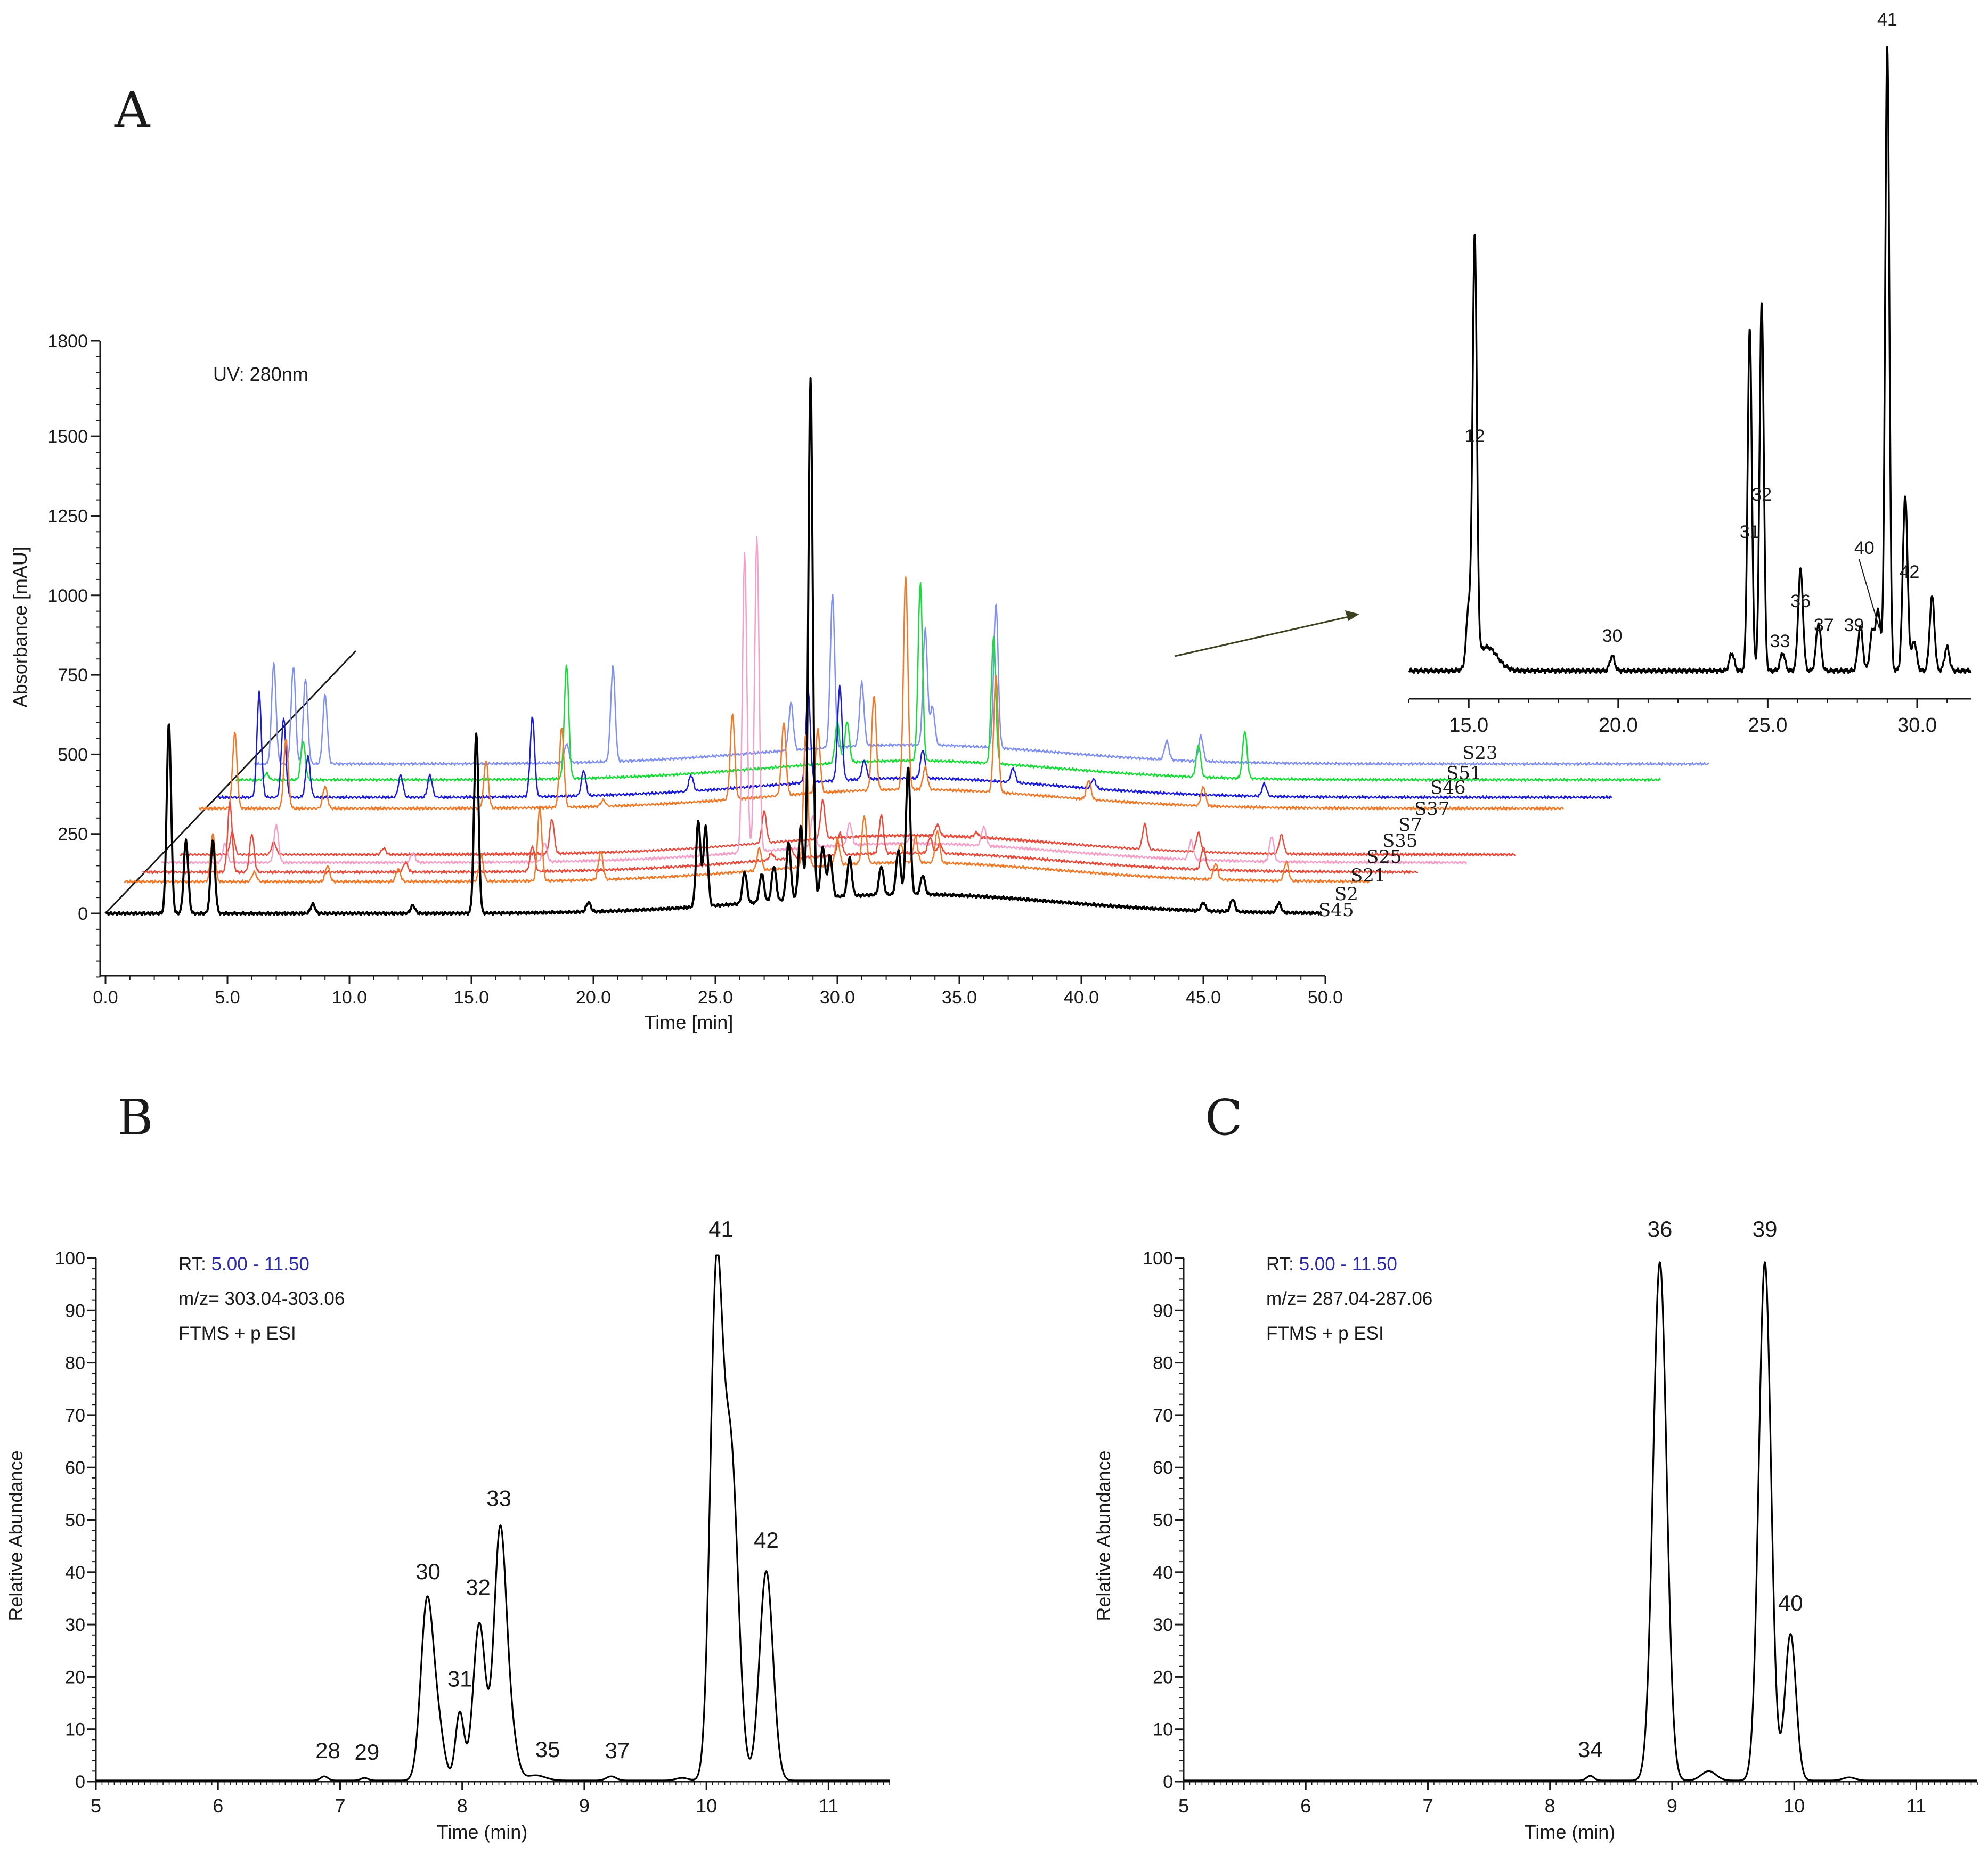  What do you see at coordinates (135, 1117) in the screenshot?
I see `panel-letter-b: B` at bounding box center [135, 1117].